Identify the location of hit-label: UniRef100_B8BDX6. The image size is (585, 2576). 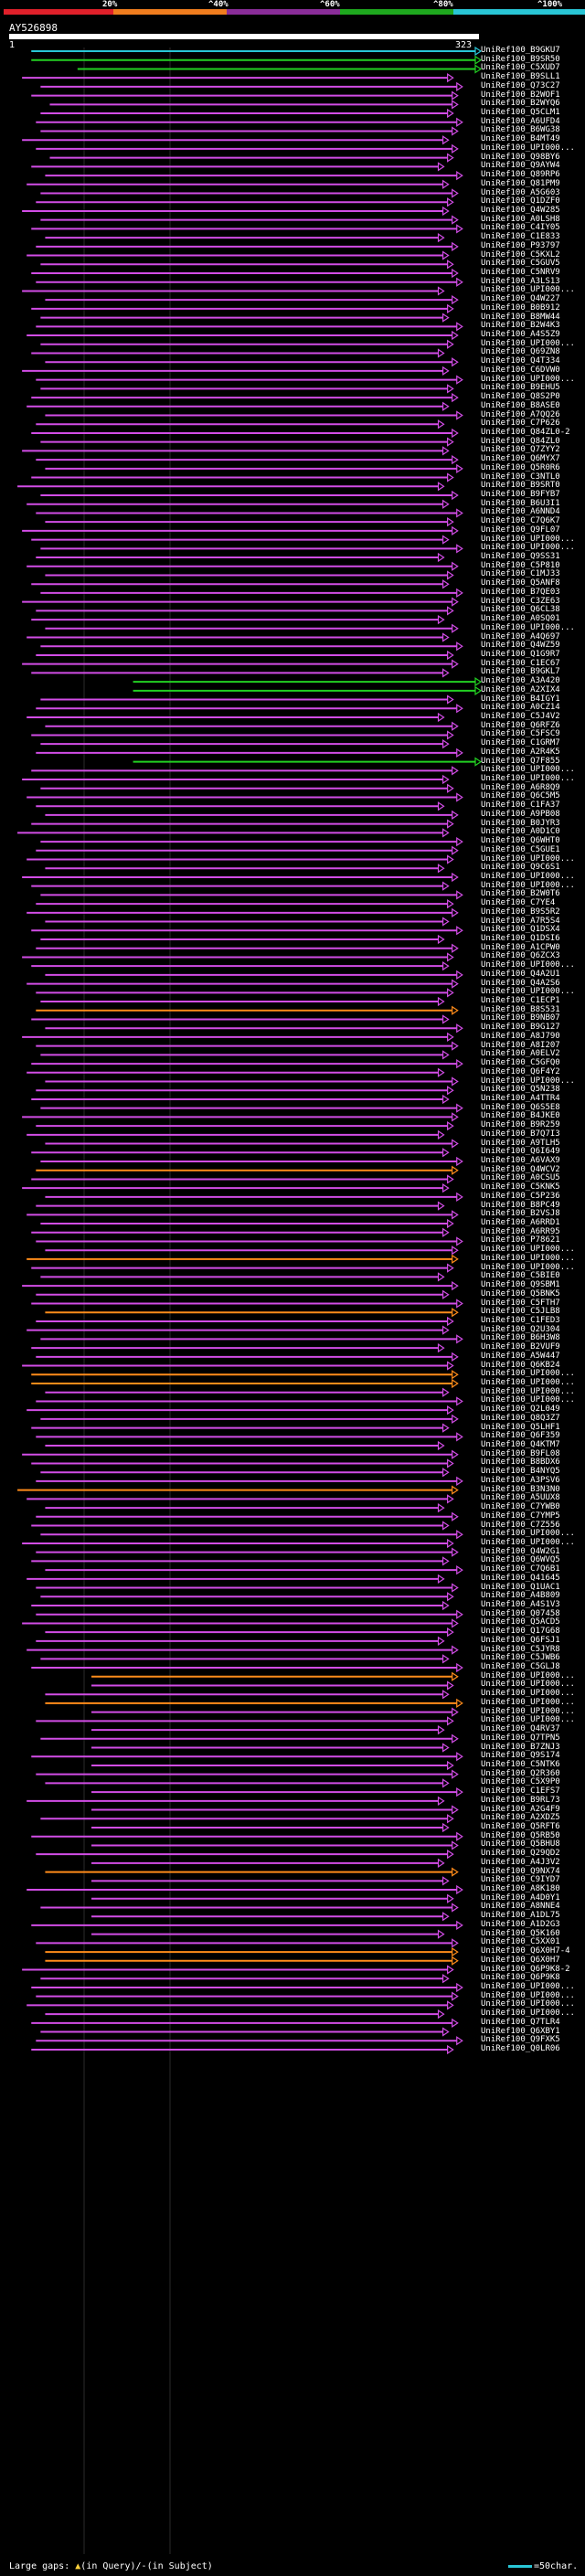
(520, 1463).